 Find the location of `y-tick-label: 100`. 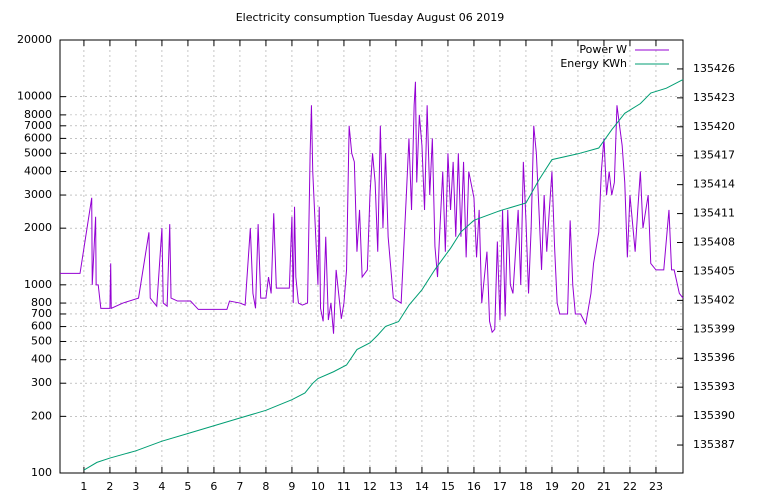

y-tick-label: 100 is located at coordinates (41, 472).